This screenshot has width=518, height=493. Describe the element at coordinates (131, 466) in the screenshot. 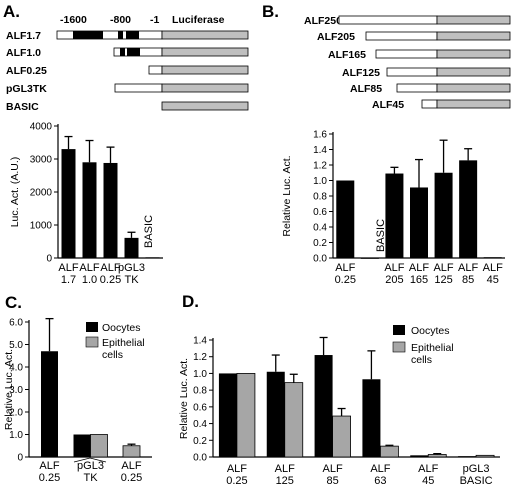

I see `panel-c-x-label-2: ALF` at that location.